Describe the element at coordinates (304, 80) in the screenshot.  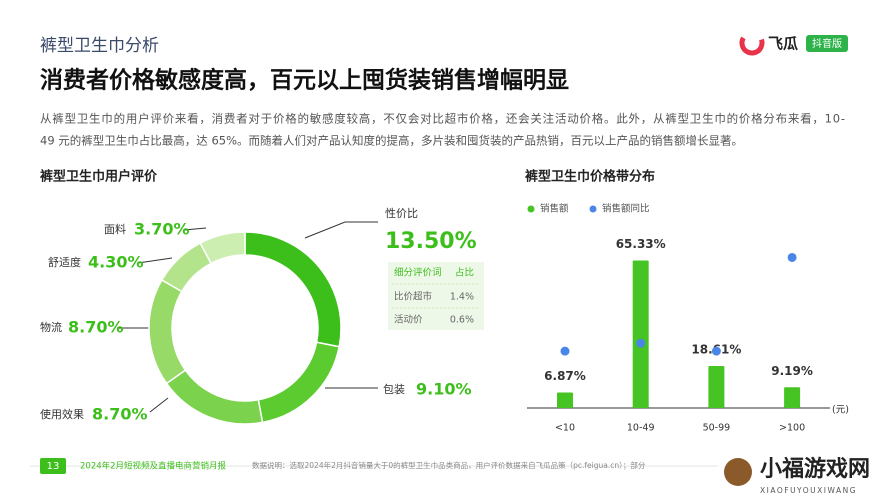
I see `page-title: 消费者价格敏感度高，百元以上囤货装销售增幅明显` at that location.